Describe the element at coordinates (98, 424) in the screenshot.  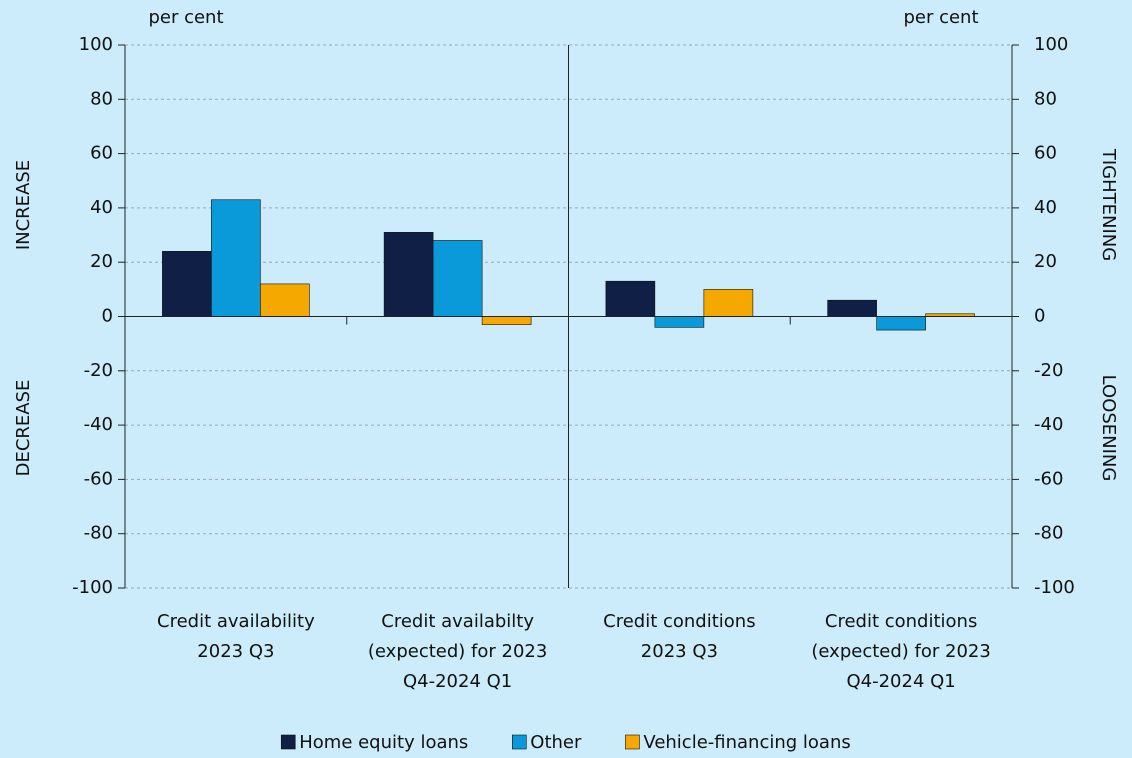
I see `y-tick-label: -40` at that location.